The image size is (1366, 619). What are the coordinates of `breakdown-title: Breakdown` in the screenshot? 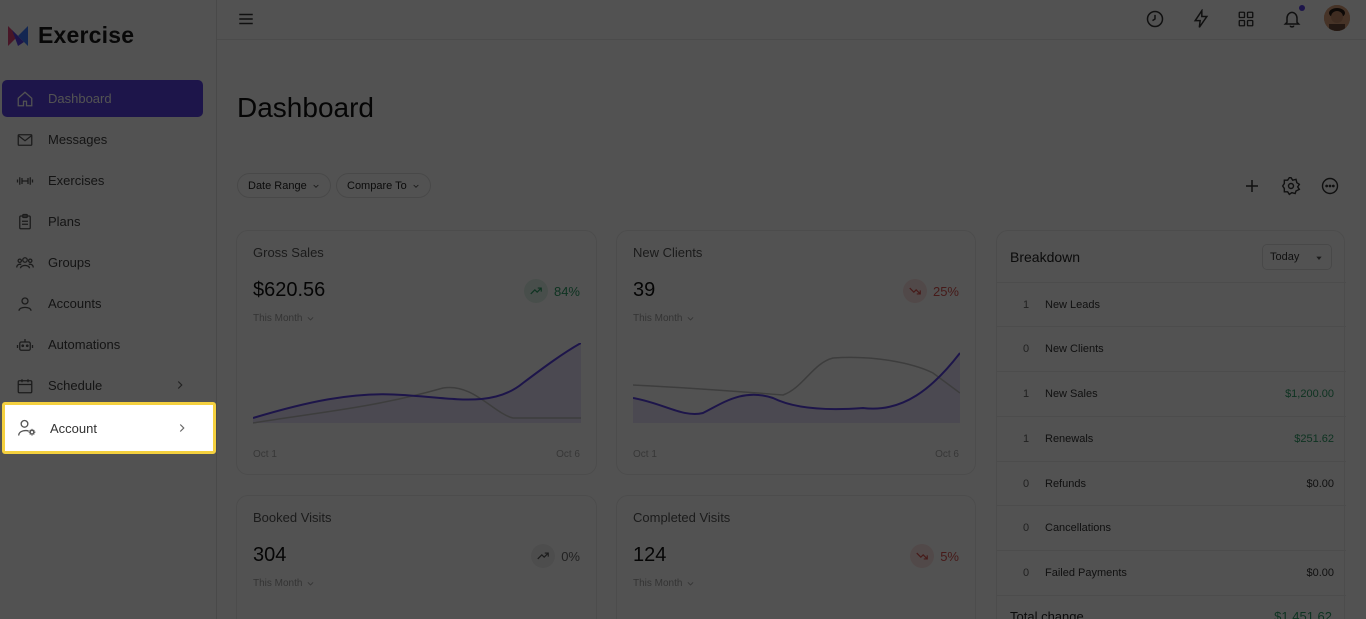 It's located at (1045, 257).